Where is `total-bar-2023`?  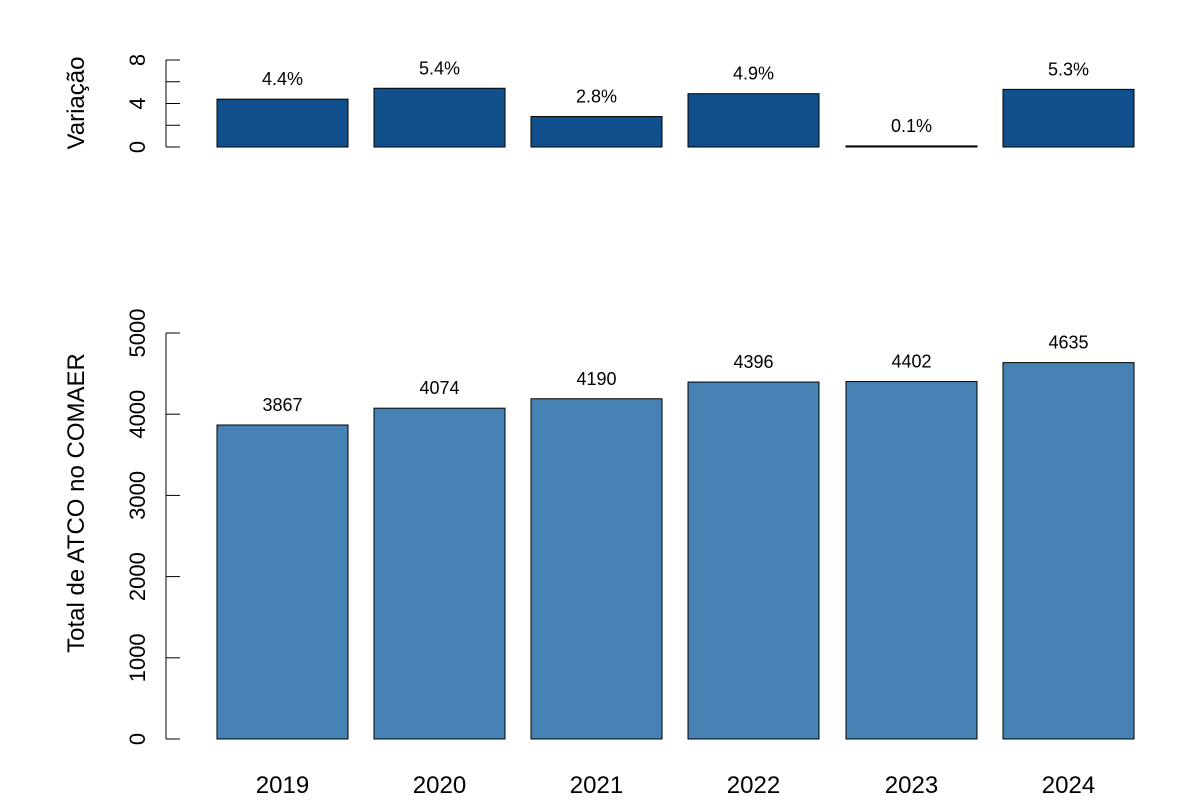 total-bar-2023 is located at coordinates (911, 560).